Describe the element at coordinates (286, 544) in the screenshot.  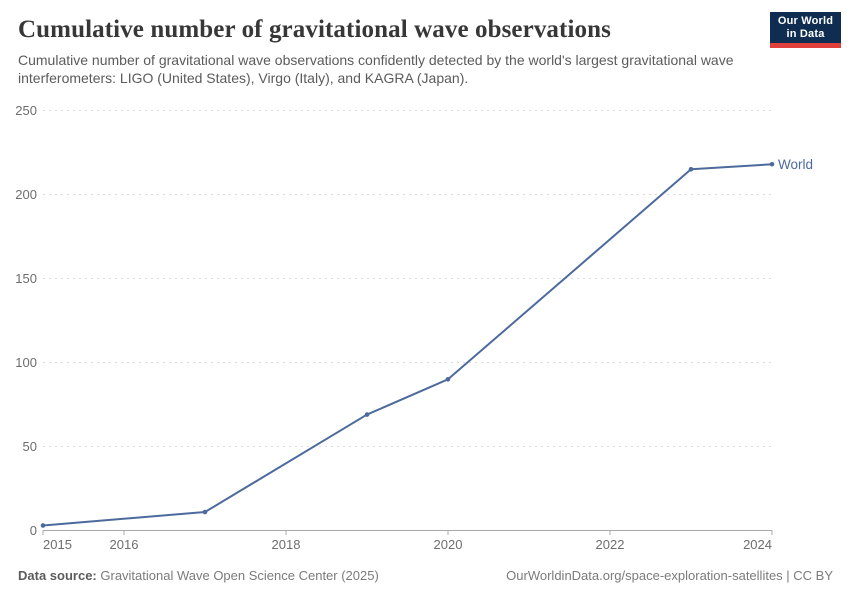
I see `x-axis-tick-label: 2018` at that location.